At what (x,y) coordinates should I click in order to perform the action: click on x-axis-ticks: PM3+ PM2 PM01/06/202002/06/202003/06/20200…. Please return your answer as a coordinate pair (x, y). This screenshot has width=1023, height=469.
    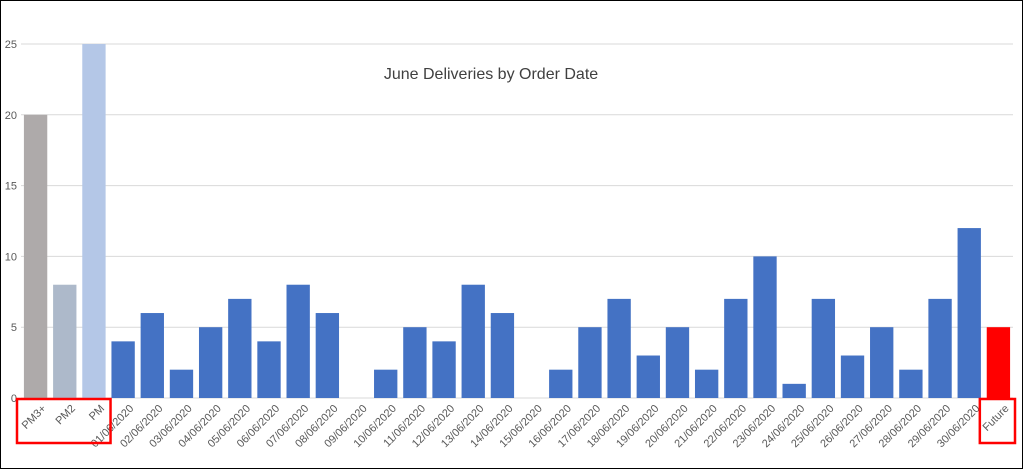
    Looking at the image, I should click on (516, 426).